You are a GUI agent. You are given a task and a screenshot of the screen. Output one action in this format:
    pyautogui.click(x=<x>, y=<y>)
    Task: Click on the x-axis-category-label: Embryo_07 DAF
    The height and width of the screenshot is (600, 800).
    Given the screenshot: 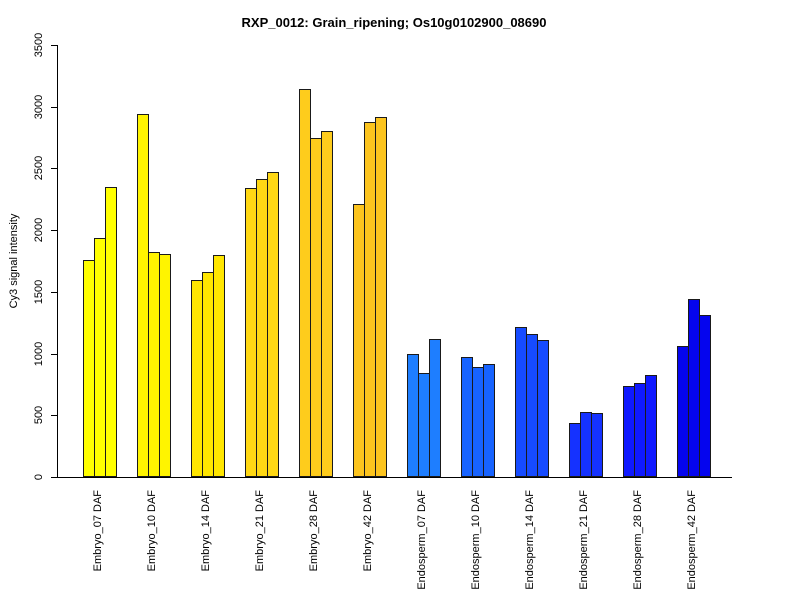 What is the action you would take?
    pyautogui.click(x=98, y=531)
    